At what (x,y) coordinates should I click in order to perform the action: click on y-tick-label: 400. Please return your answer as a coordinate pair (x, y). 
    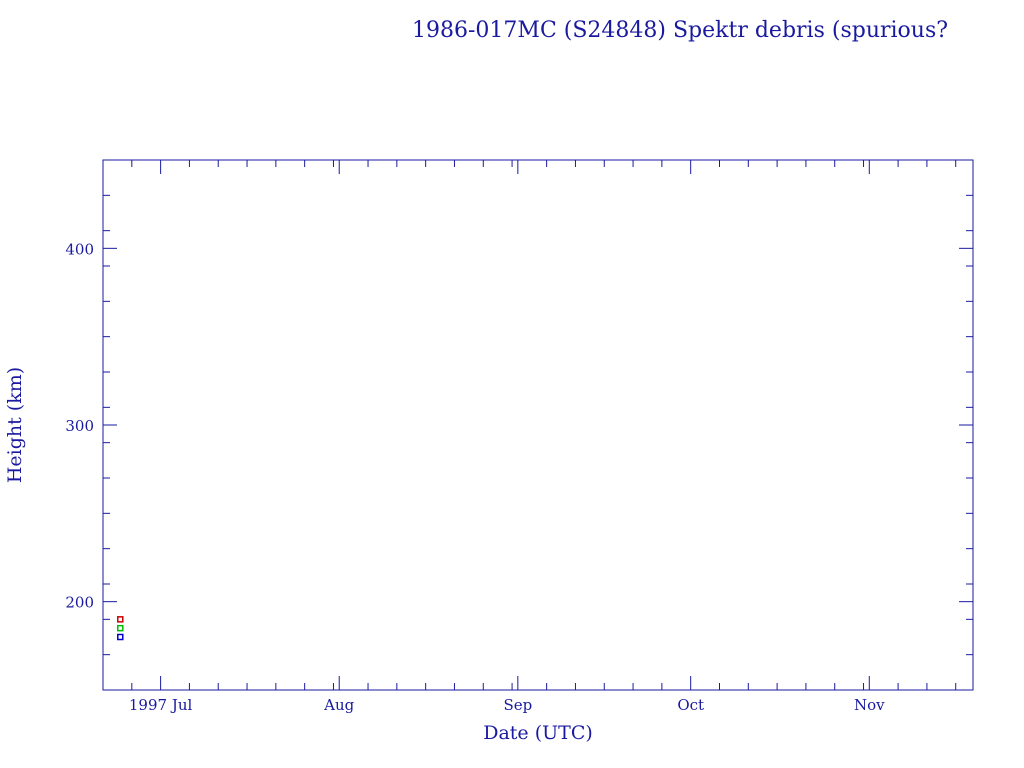
    Looking at the image, I should click on (79, 249).